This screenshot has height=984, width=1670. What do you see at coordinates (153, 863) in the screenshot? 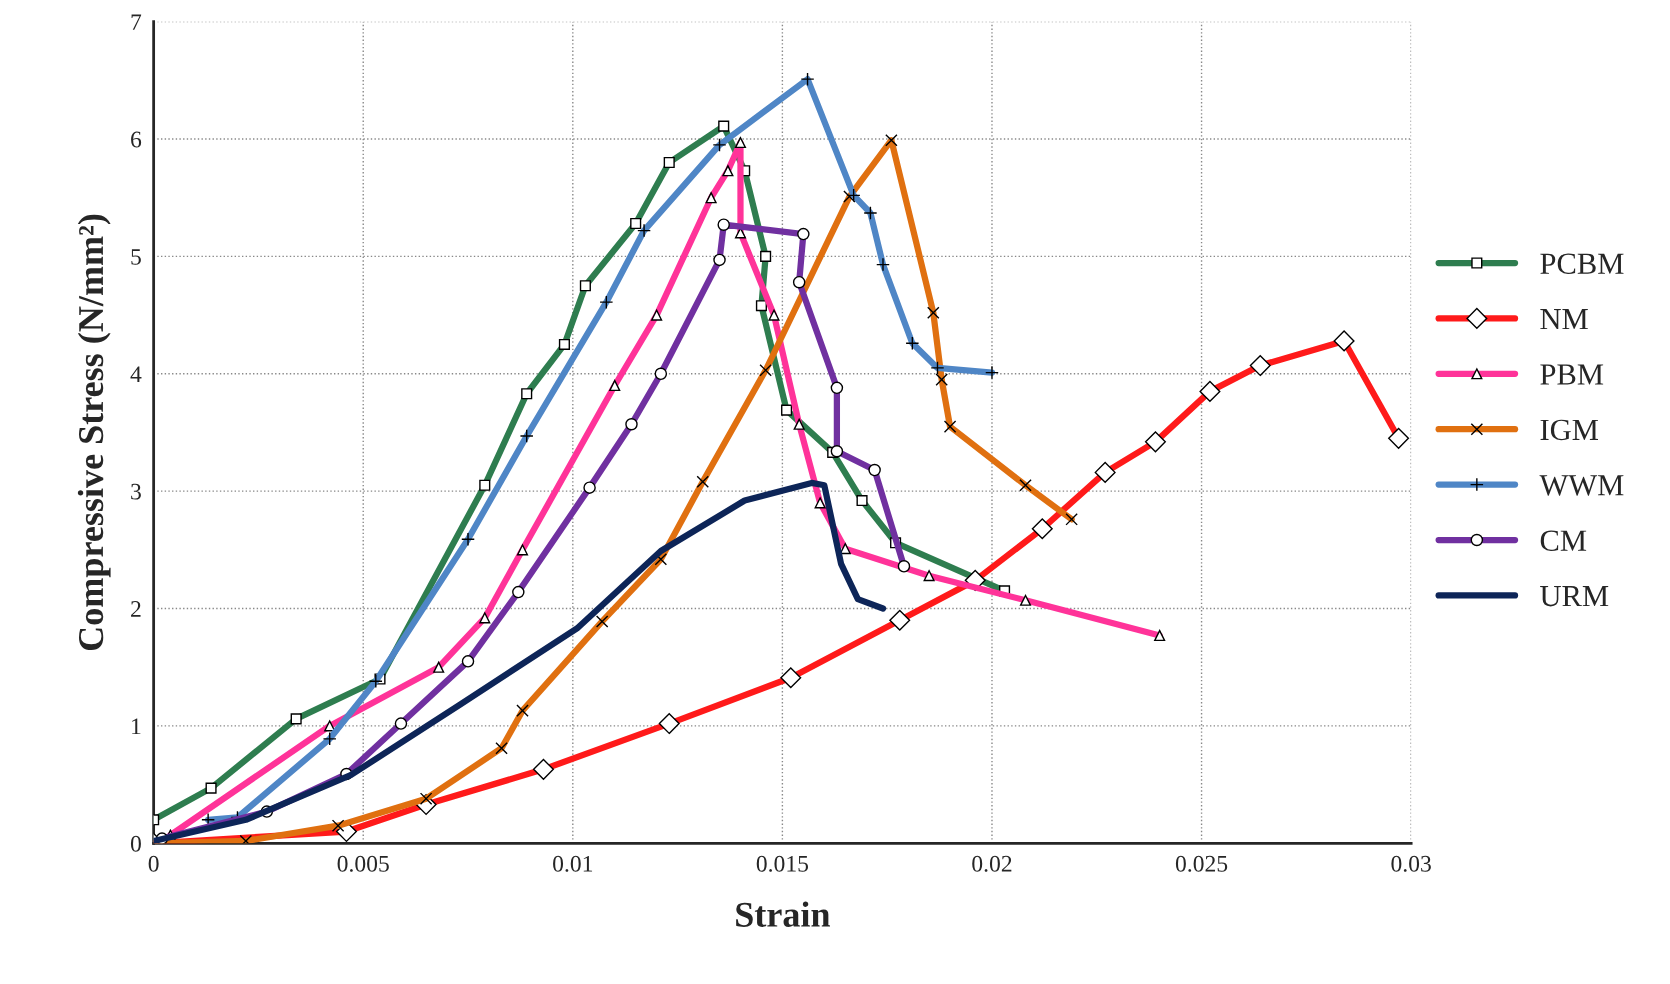
I see `x-tick-label: 0` at bounding box center [153, 863].